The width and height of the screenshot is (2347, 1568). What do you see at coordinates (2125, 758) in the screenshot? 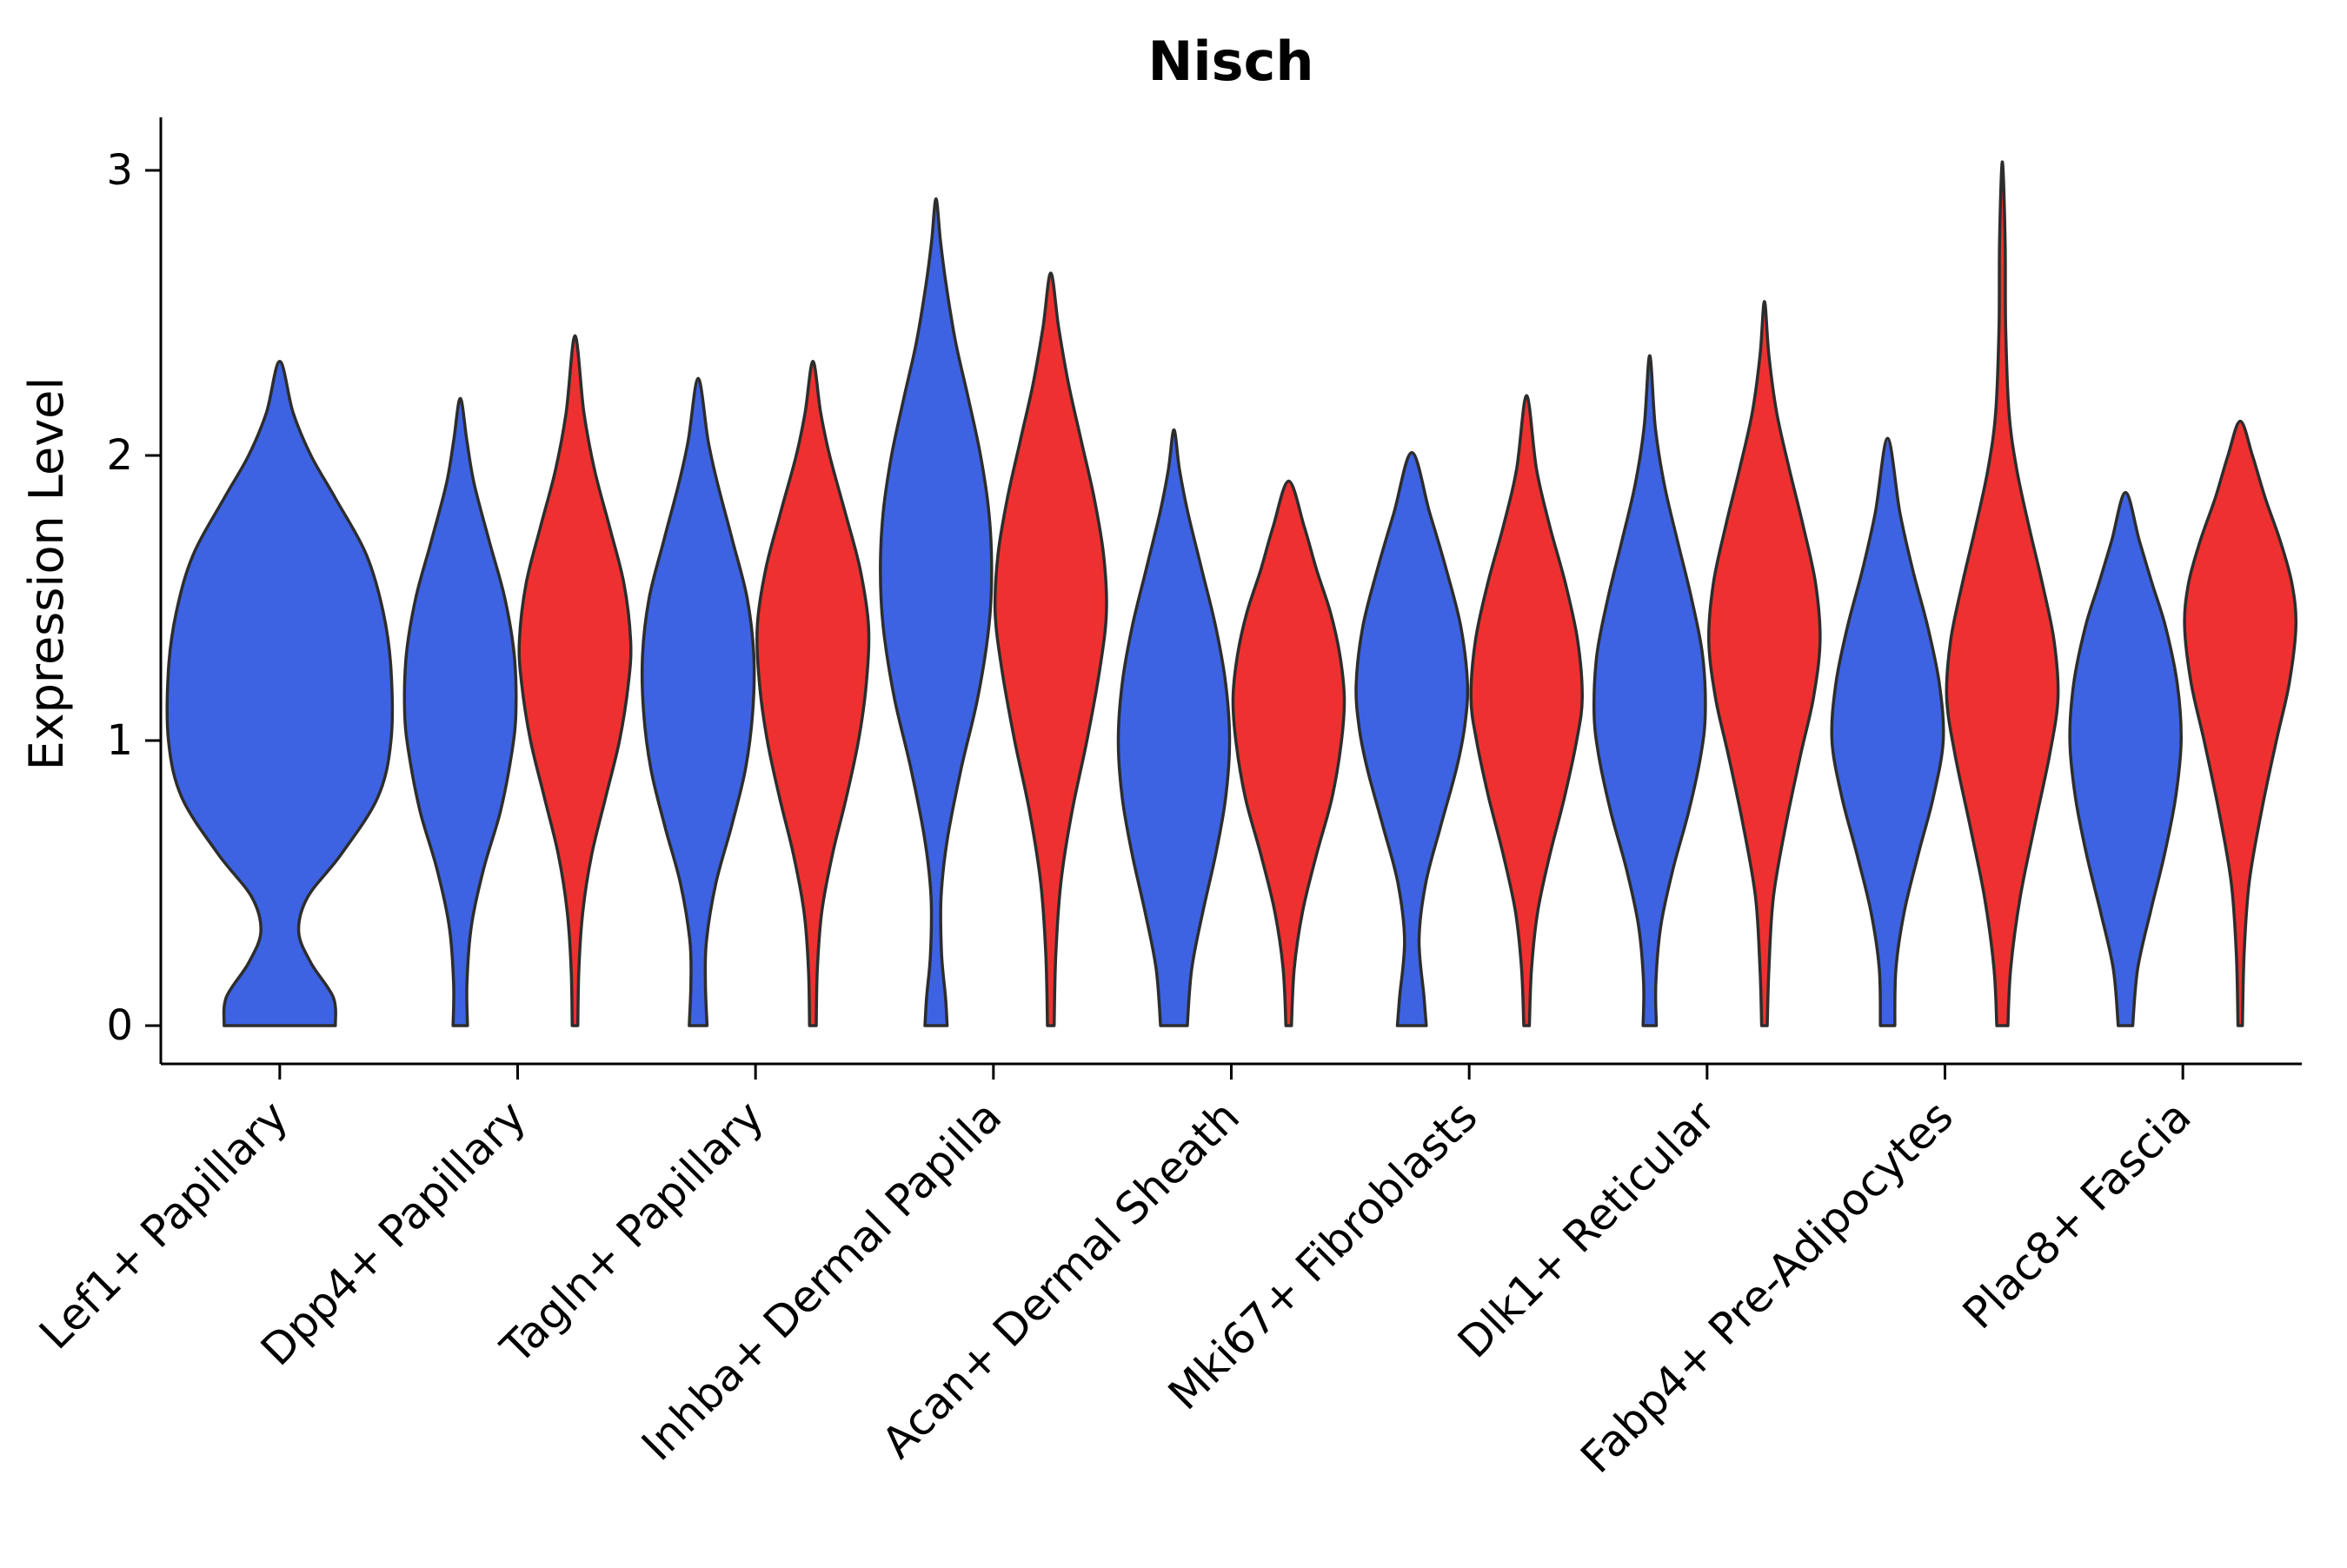
I see `violin-plac8-fascia-blue` at bounding box center [2125, 758].